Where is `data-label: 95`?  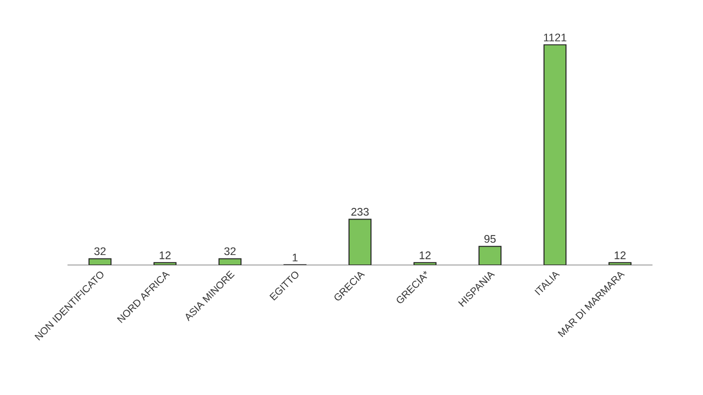
data-label: 95 is located at coordinates (490, 239).